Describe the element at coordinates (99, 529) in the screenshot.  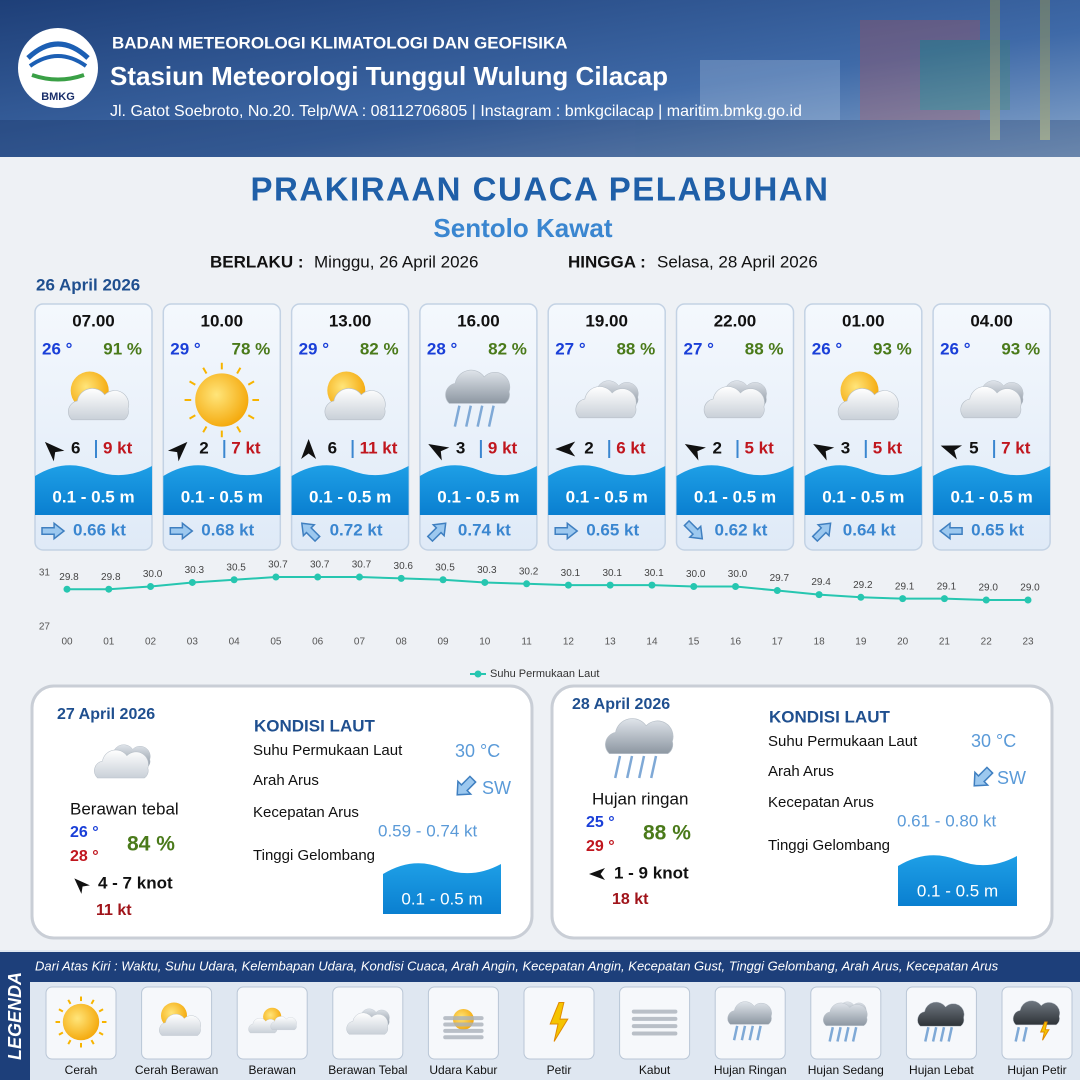
I see `current-speed: 0.66 kt` at that location.